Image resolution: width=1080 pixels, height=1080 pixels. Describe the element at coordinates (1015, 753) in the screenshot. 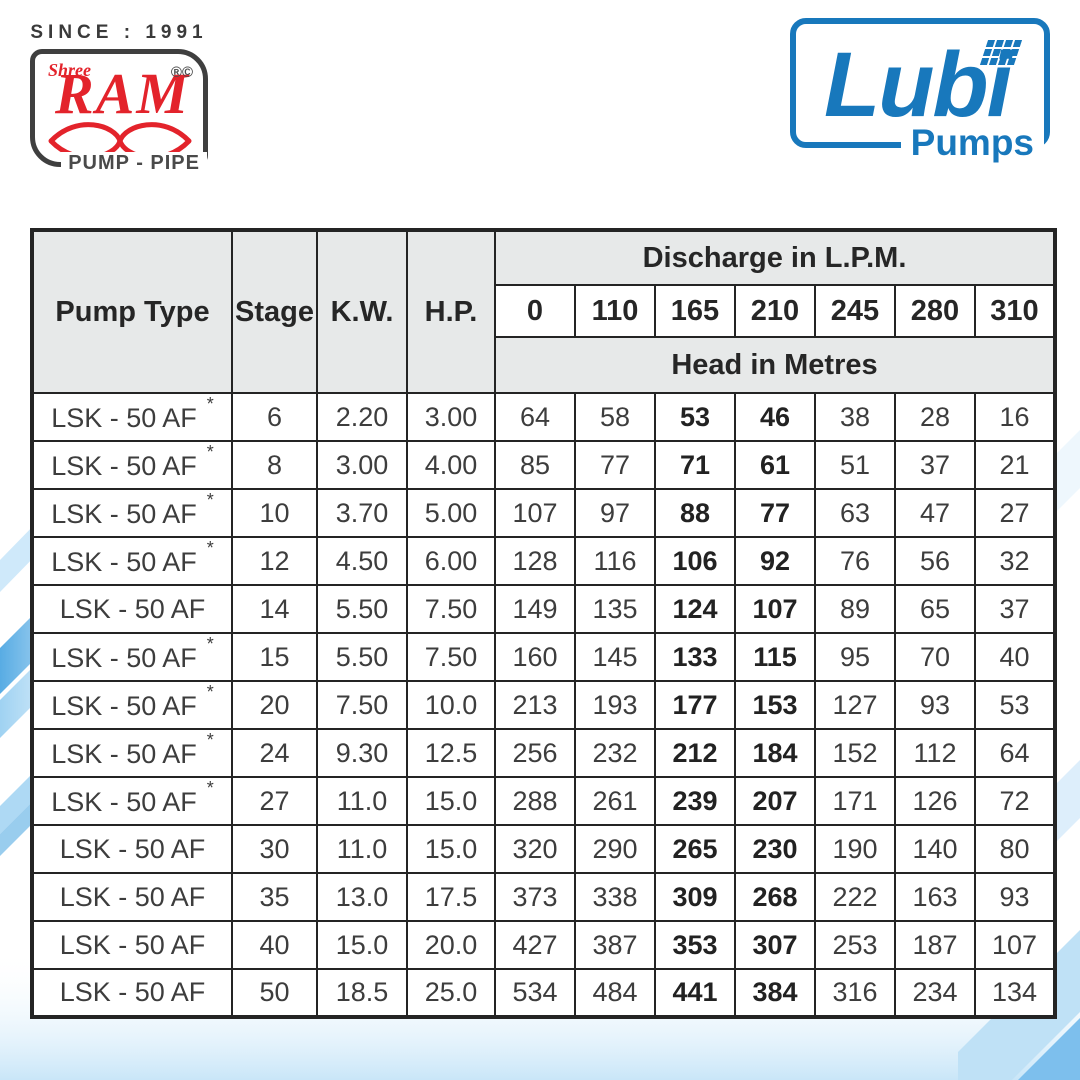

I see `head-value-cell: 64` at that location.